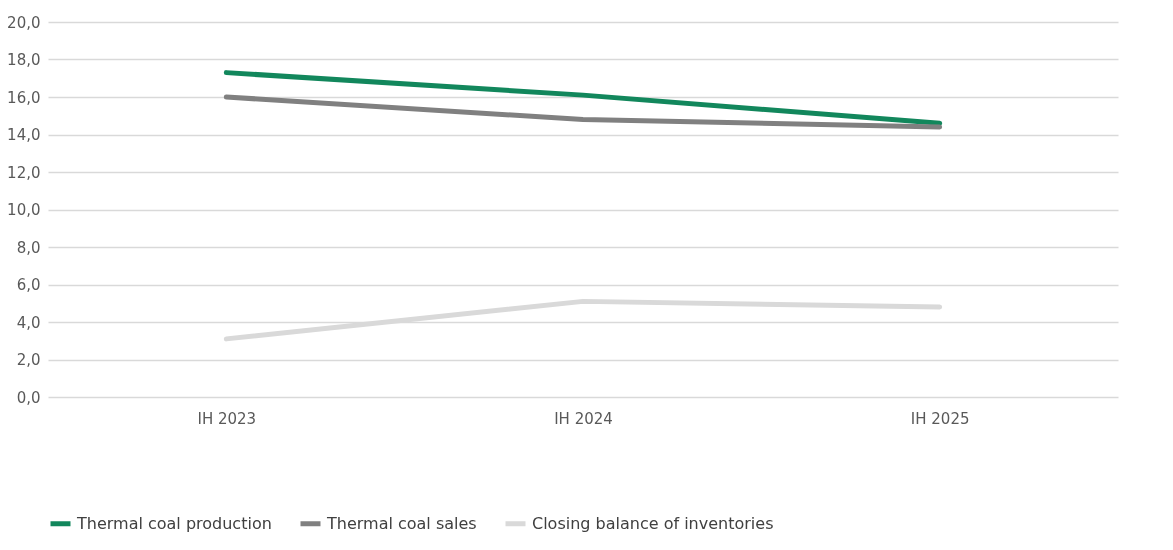 This screenshot has height=550, width=1173. I want to click on y-tick-label: 0,0, so click(28, 397).